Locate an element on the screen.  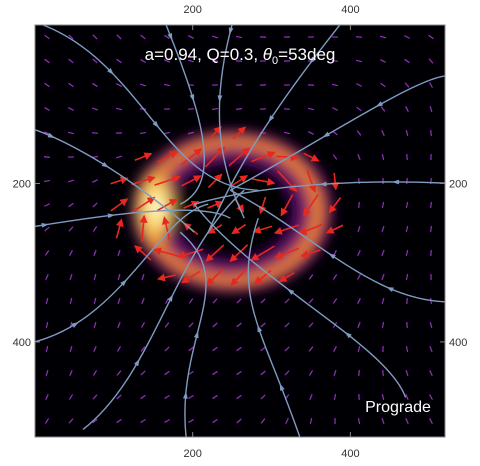
y-tick-label-left-400: 400 is located at coordinates (22, 343).